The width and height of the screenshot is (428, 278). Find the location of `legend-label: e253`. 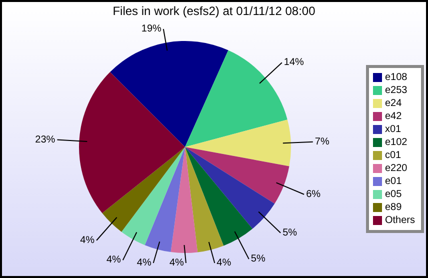

legend-label: e253 is located at coordinates (396, 90).